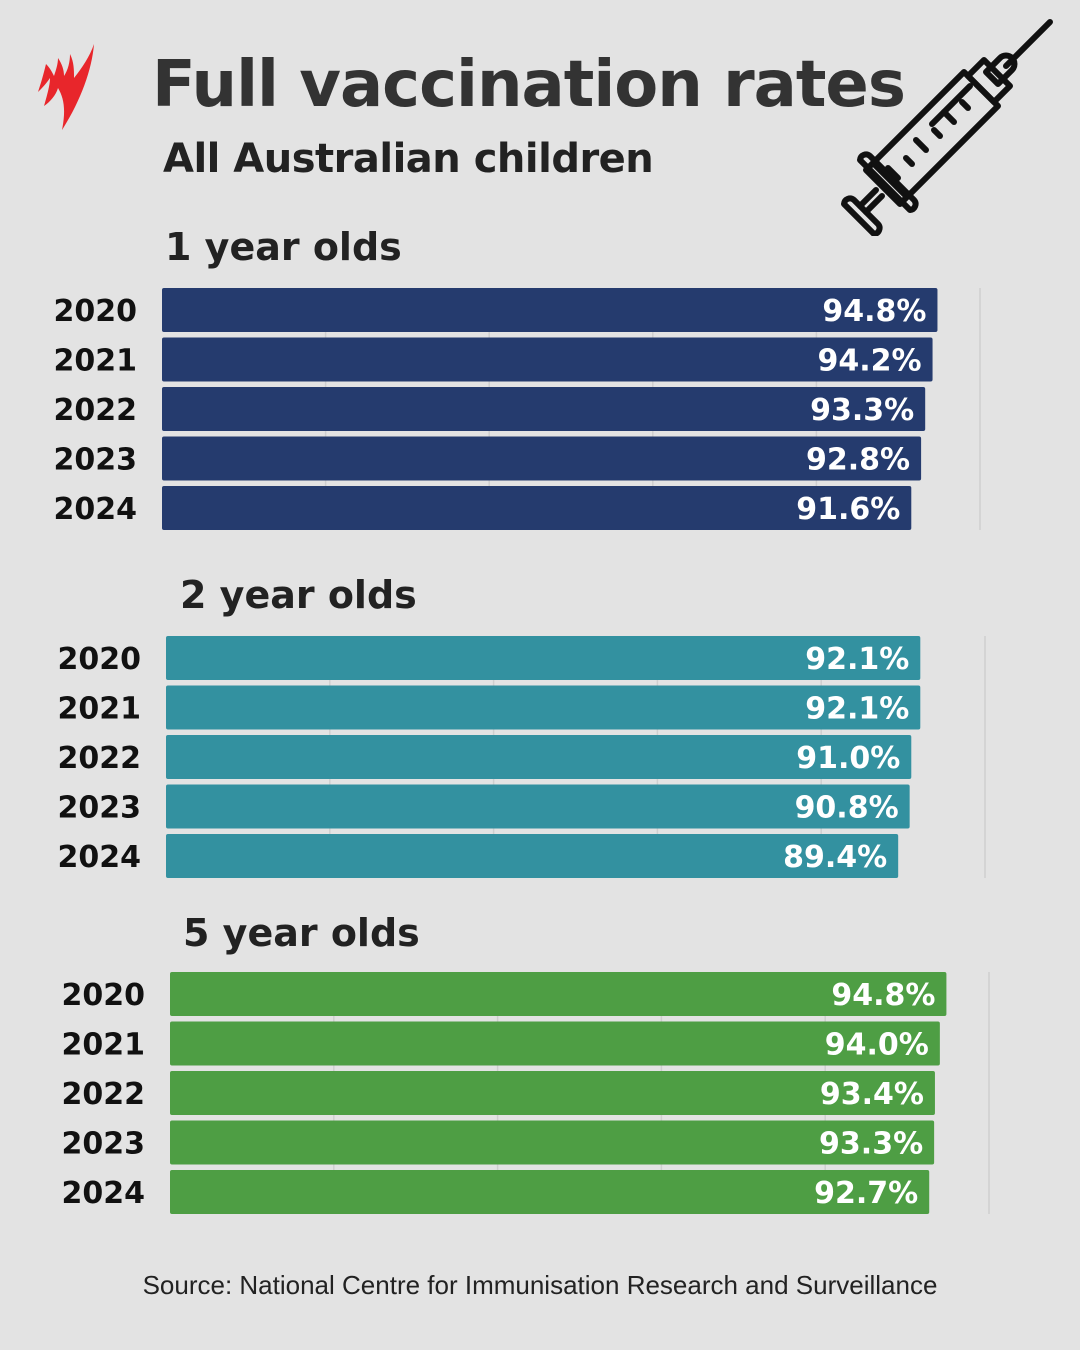 This screenshot has height=1350, width=1080. What do you see at coordinates (858, 460) in the screenshot?
I see `data-label: 92.8%` at bounding box center [858, 460].